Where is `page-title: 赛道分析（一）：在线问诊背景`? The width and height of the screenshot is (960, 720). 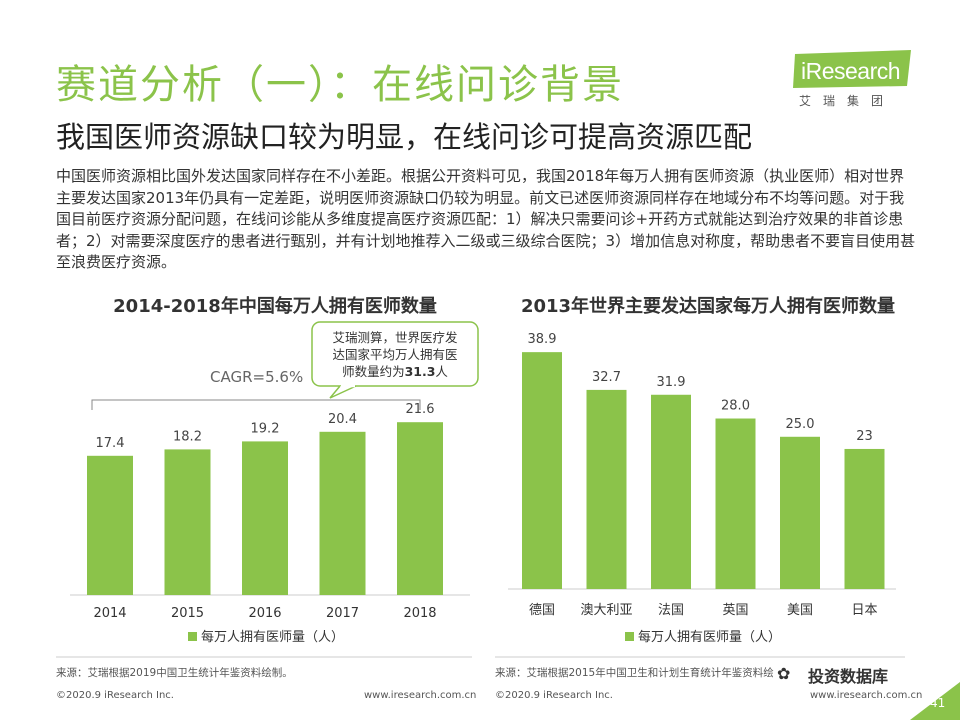
page-title: 赛道分析（一）：在线问诊背景 is located at coordinates (340, 85).